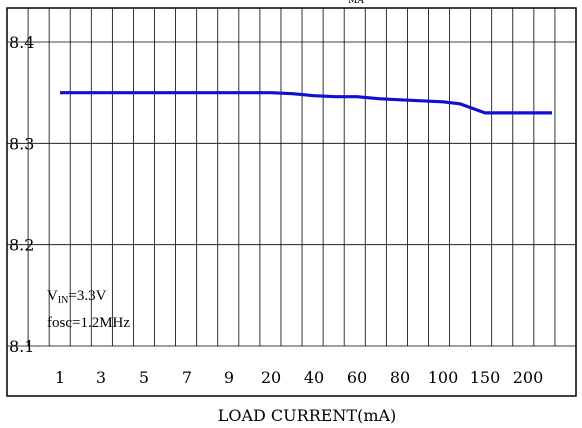 Image resolution: width=582 pixels, height=428 pixels. Describe the element at coordinates (356, 3) in the screenshot. I see `chart-title-fragment: MA` at that location.